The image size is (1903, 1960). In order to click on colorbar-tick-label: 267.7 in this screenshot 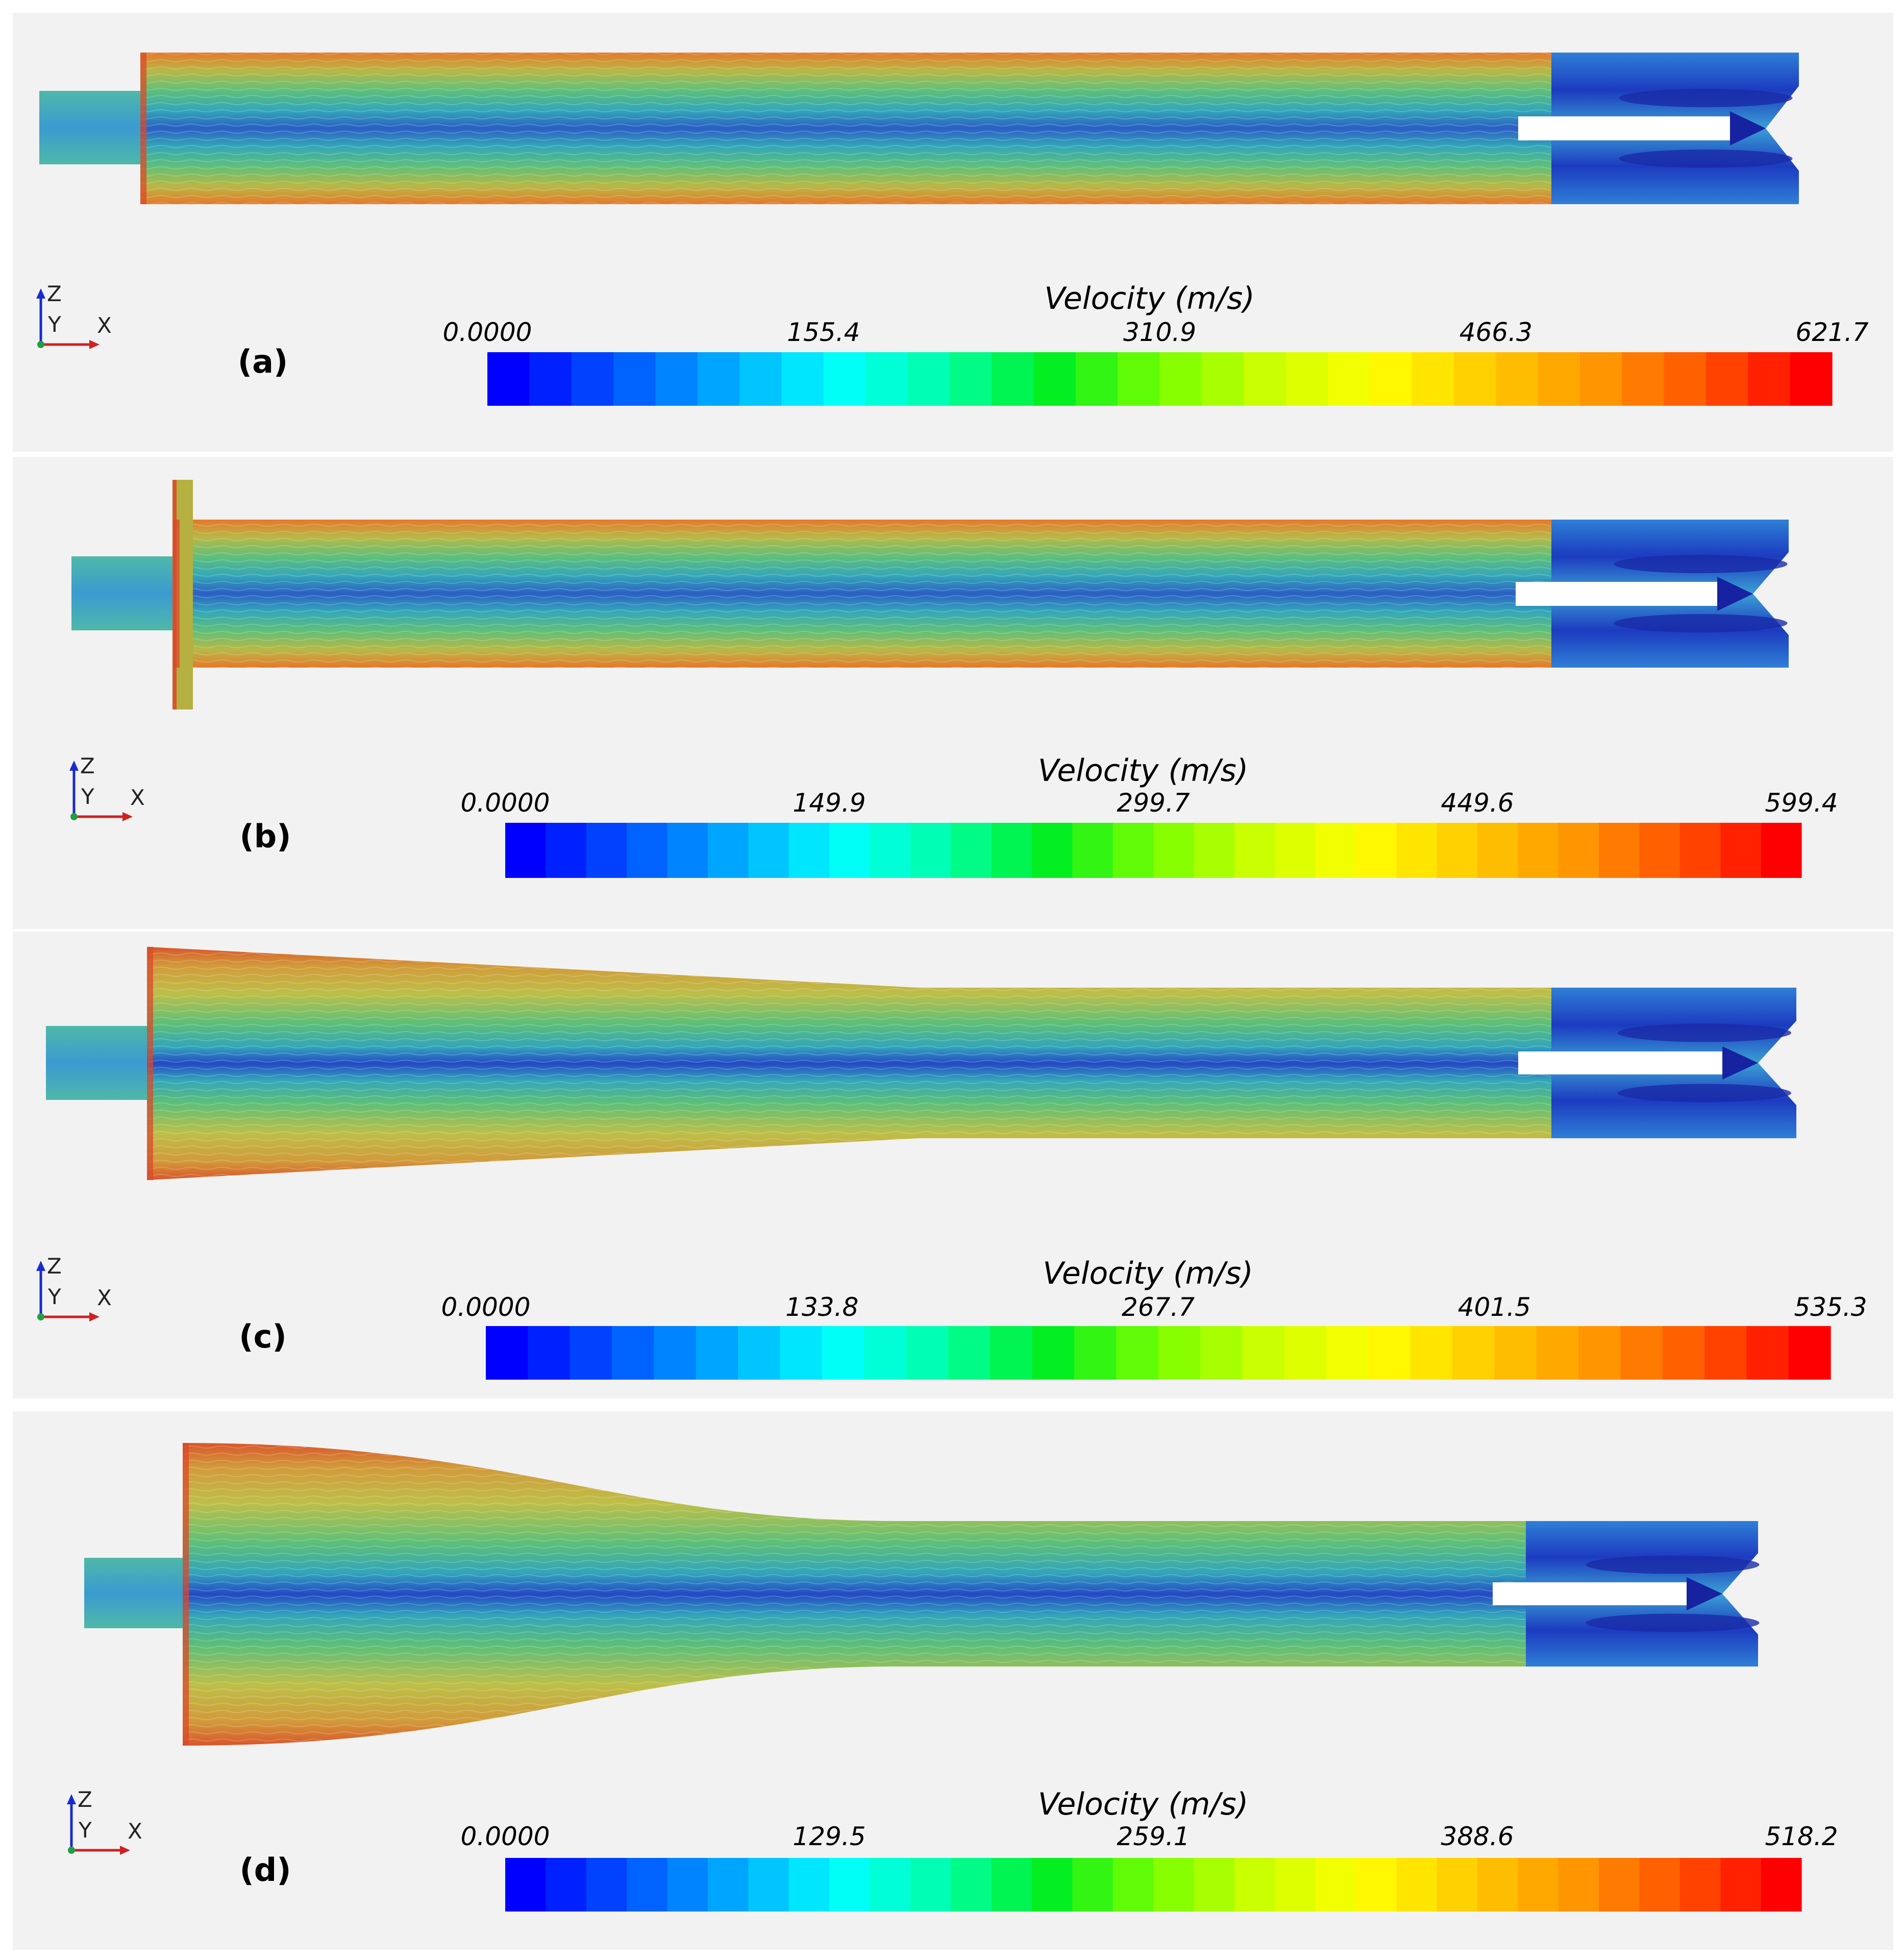, I will do `click(1158, 1307)`.